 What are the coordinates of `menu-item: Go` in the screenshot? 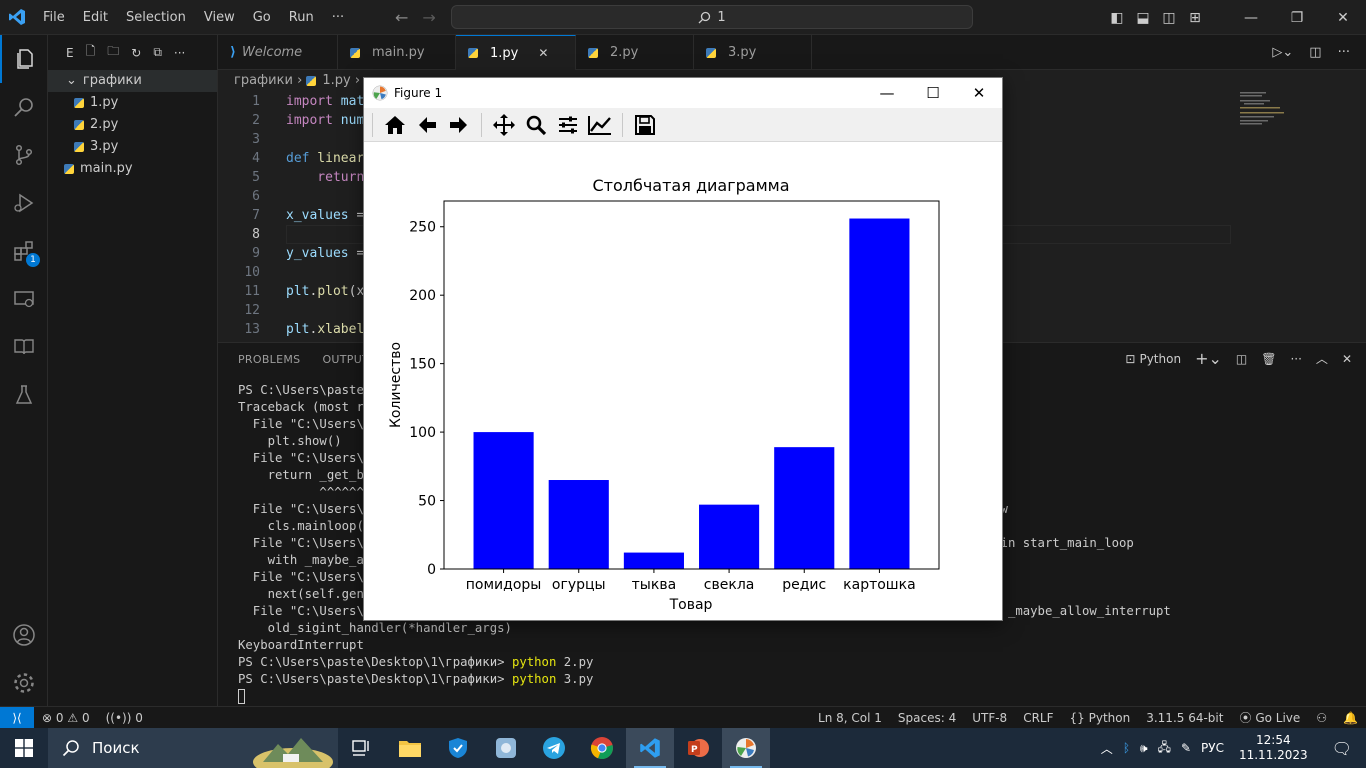 It's located at (261, 17).